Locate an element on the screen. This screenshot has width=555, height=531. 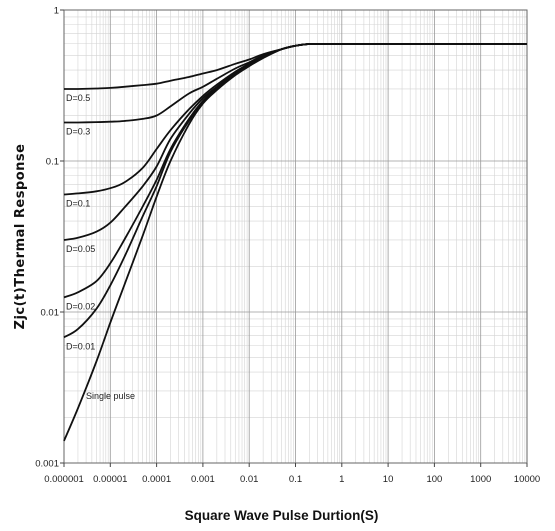
x-tick-label: 1000 is located at coordinates (480, 479).